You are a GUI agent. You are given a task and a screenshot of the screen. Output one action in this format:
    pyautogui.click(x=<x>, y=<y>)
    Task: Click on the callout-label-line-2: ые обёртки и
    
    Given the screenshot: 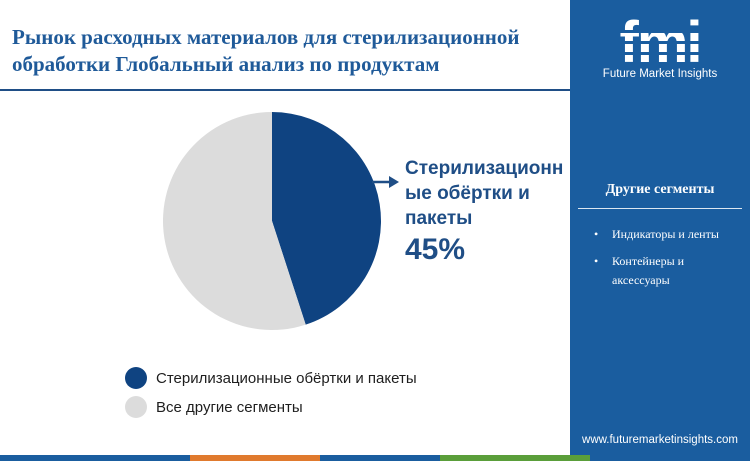 What is the action you would take?
    pyautogui.click(x=467, y=193)
    